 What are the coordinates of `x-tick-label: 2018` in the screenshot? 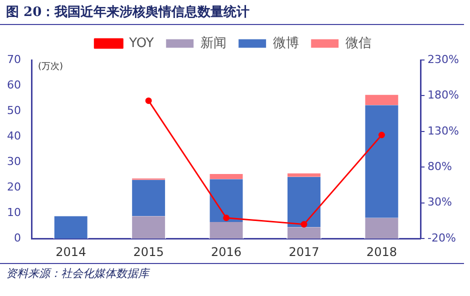 It's located at (381, 251).